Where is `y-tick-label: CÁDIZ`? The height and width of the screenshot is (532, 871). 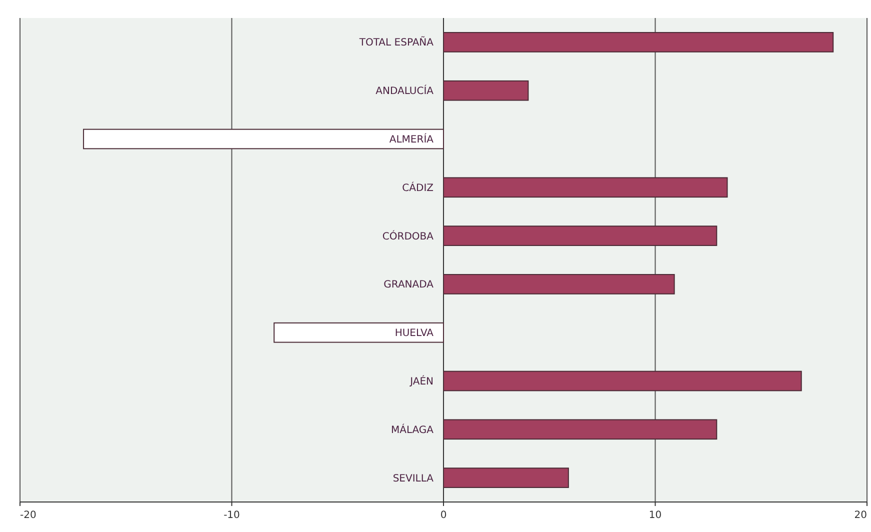 y-tick-label: CÁDIZ is located at coordinates (418, 187).